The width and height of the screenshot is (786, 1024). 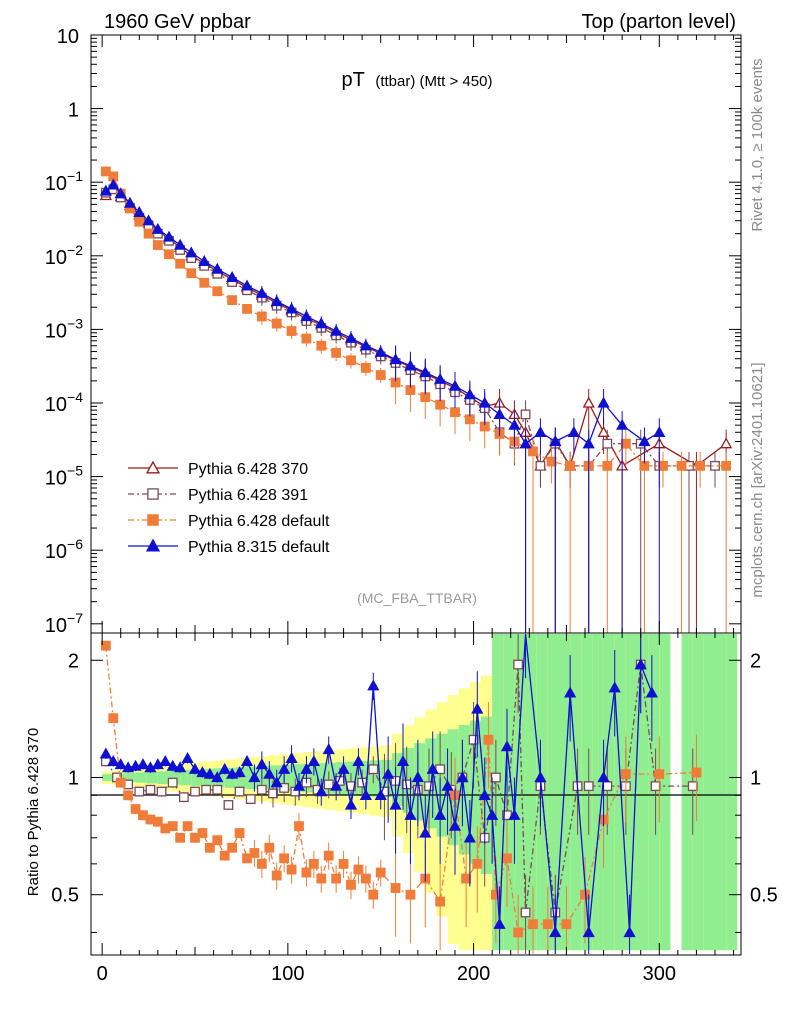 What do you see at coordinates (64, 255) in the screenshot?
I see `y-tick-label: 10⁻²` at bounding box center [64, 255].